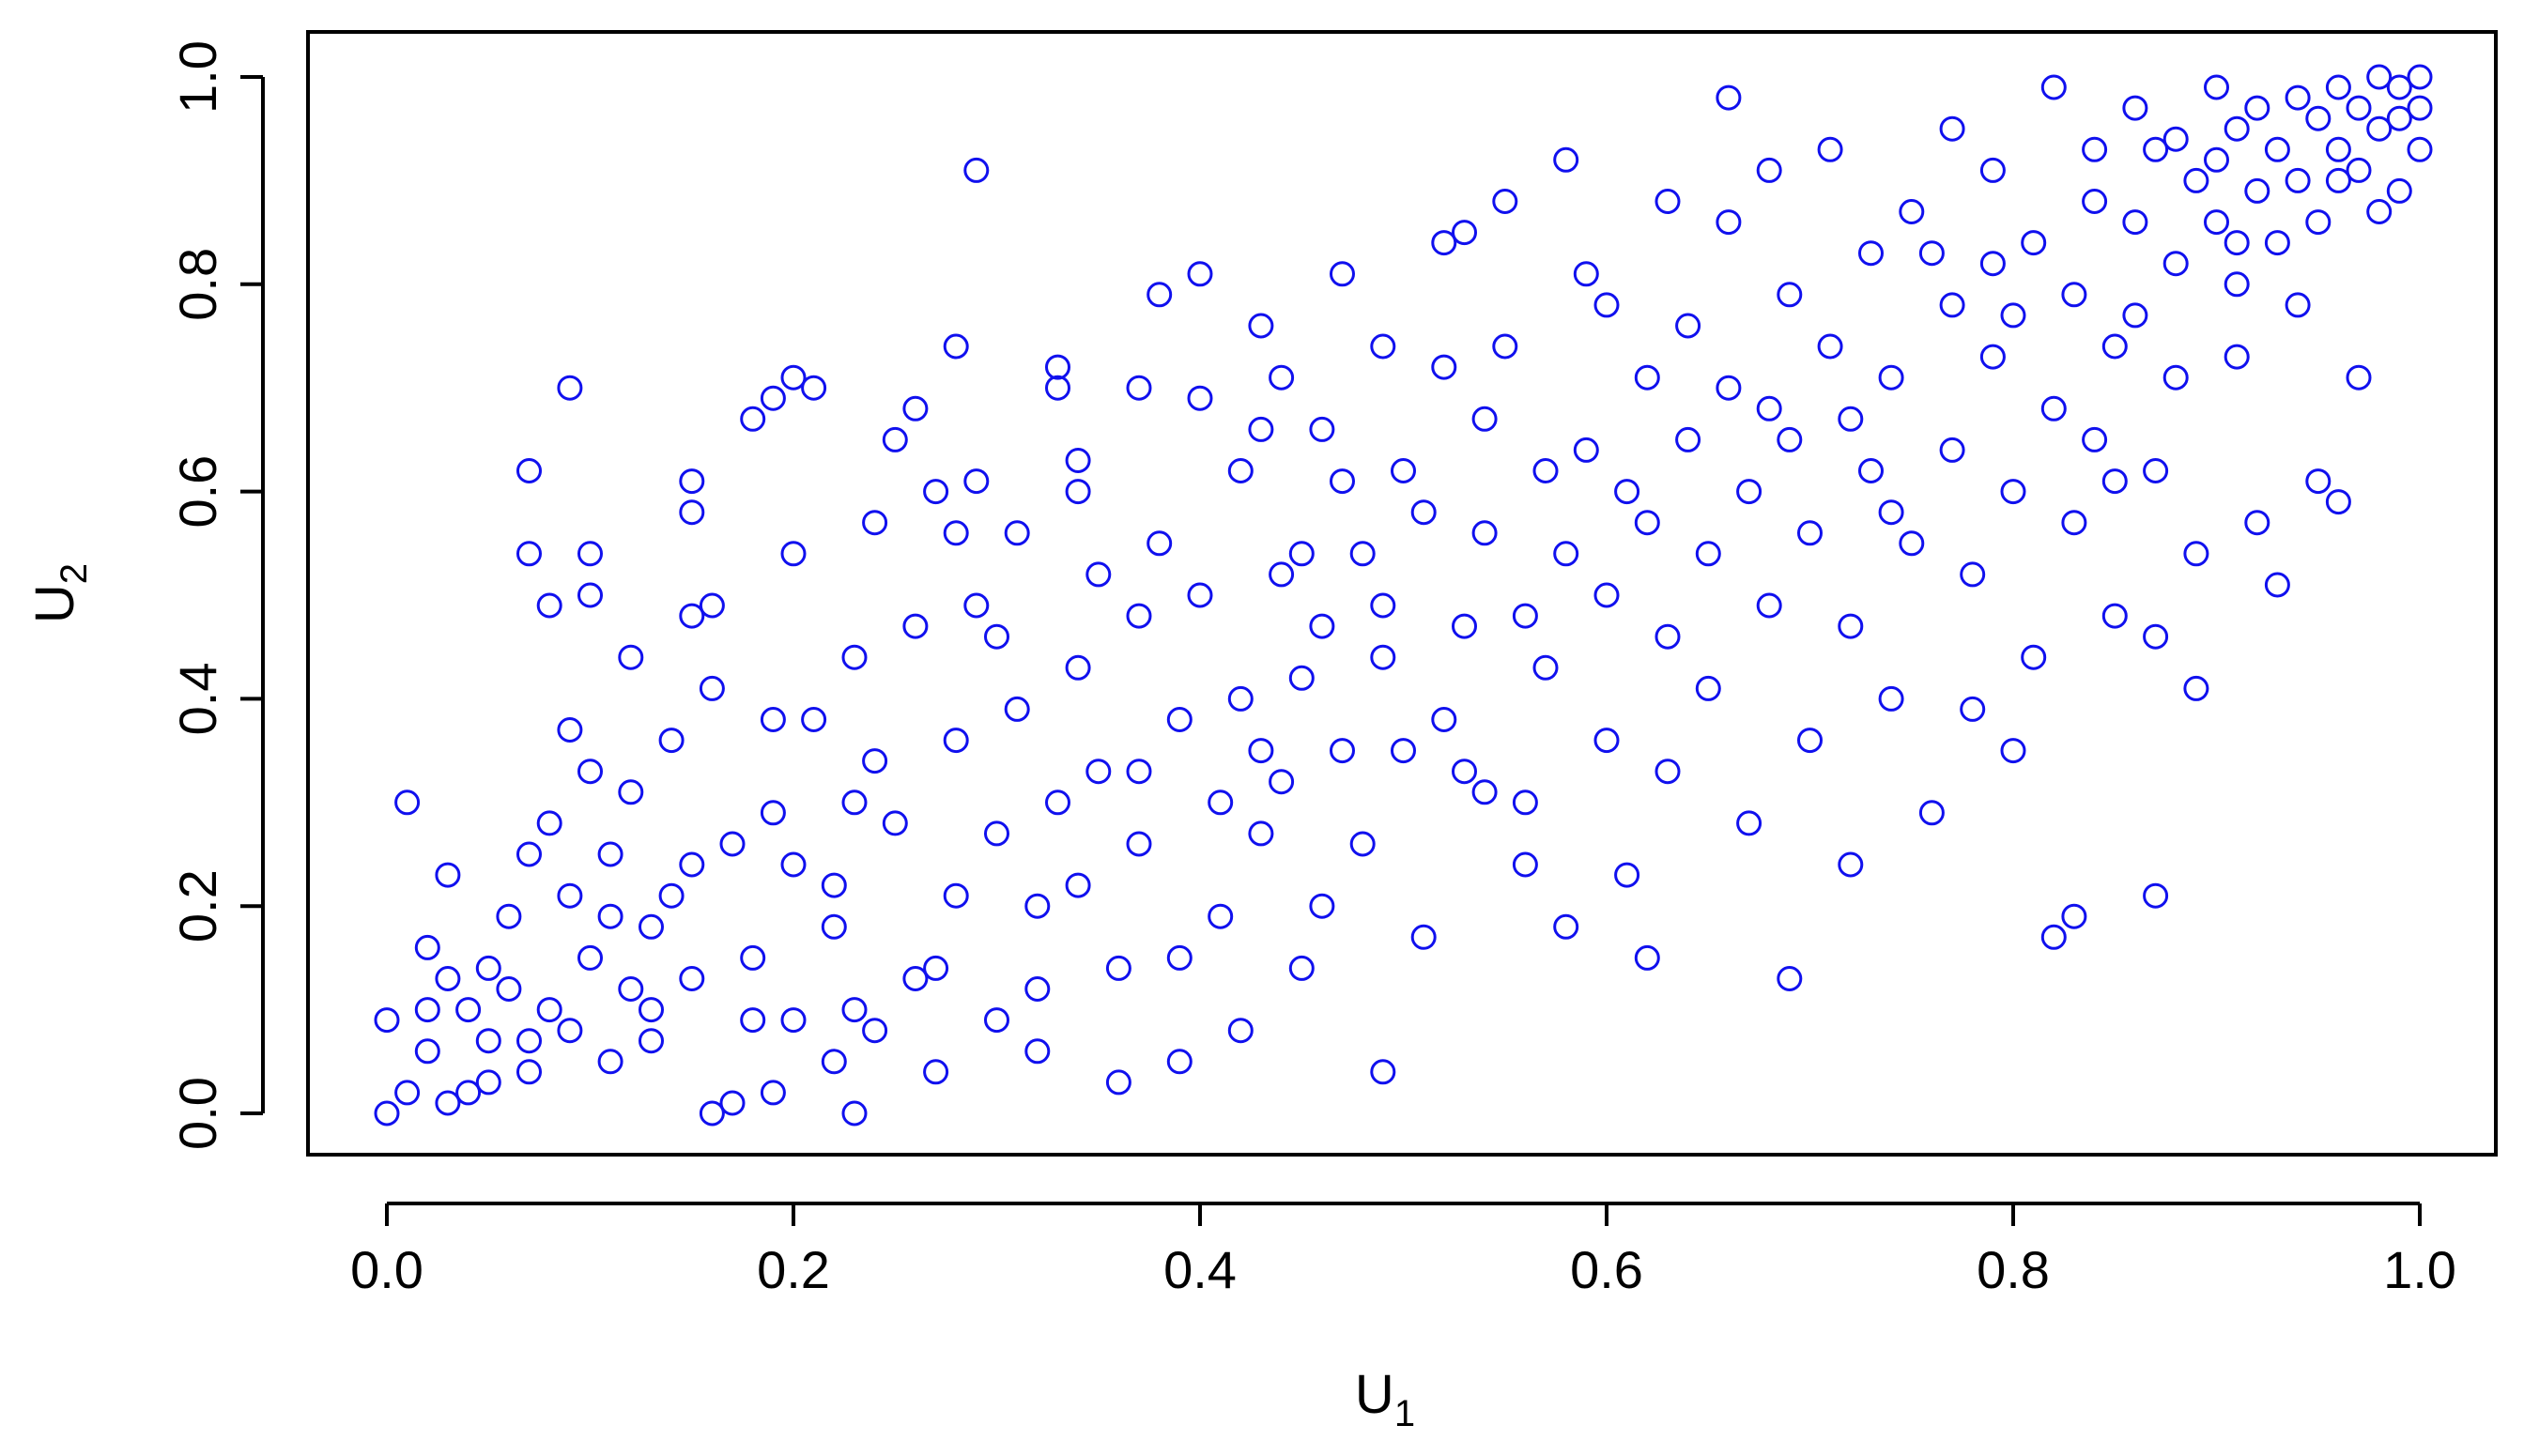  Describe the element at coordinates (2013, 1269) in the screenshot. I see `x-tick-label: 0.8` at that location.